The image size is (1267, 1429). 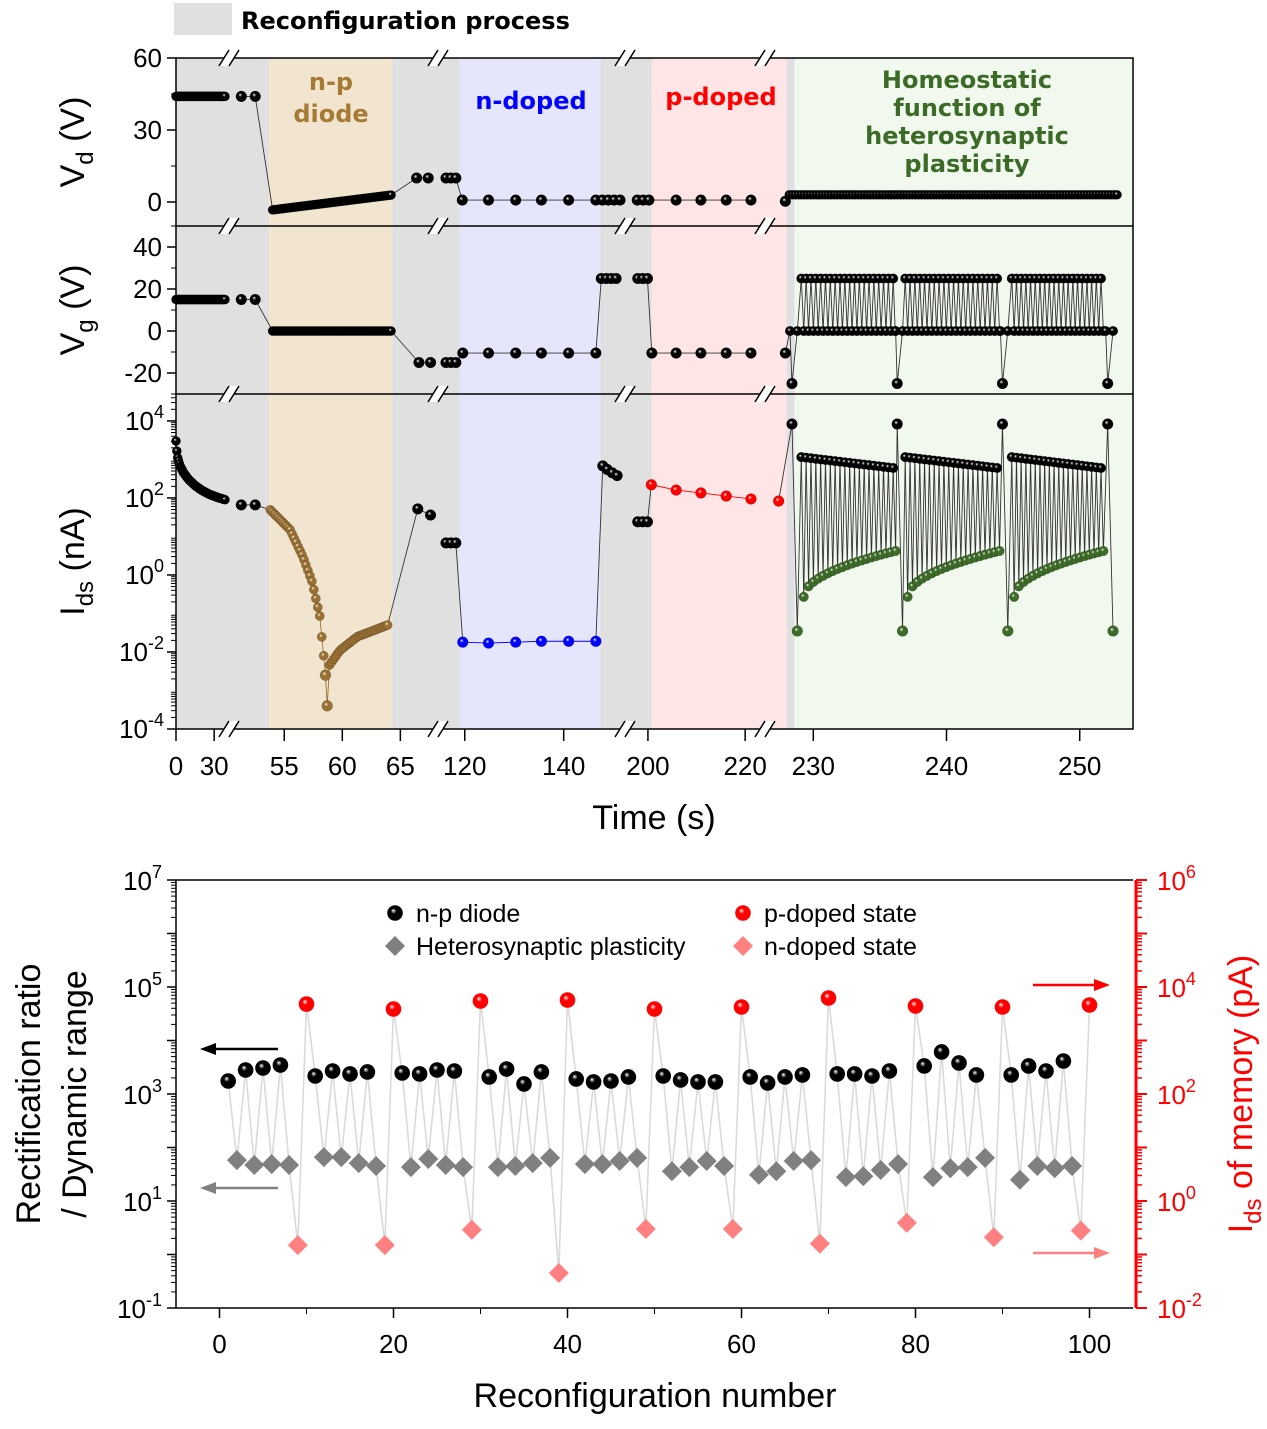 What do you see at coordinates (645, 331) in the screenshot?
I see `trace-lines` at bounding box center [645, 331].